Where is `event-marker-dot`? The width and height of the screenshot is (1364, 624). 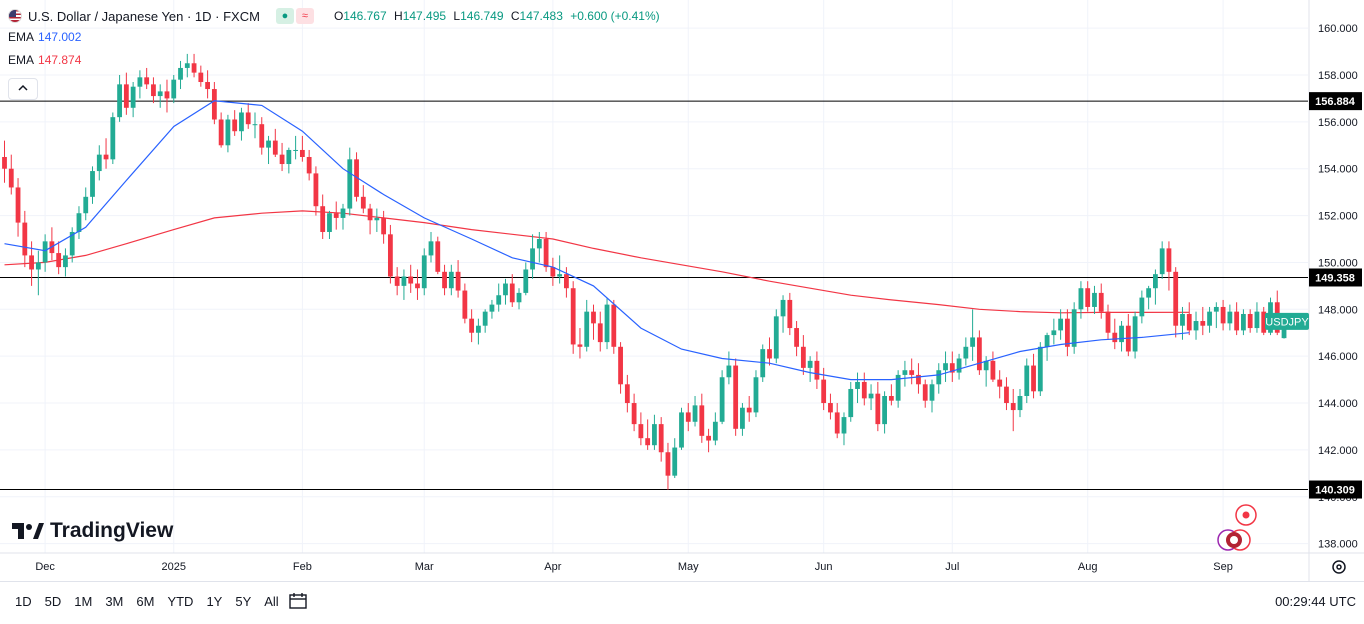 event-marker-dot is located at coordinates (1246, 515).